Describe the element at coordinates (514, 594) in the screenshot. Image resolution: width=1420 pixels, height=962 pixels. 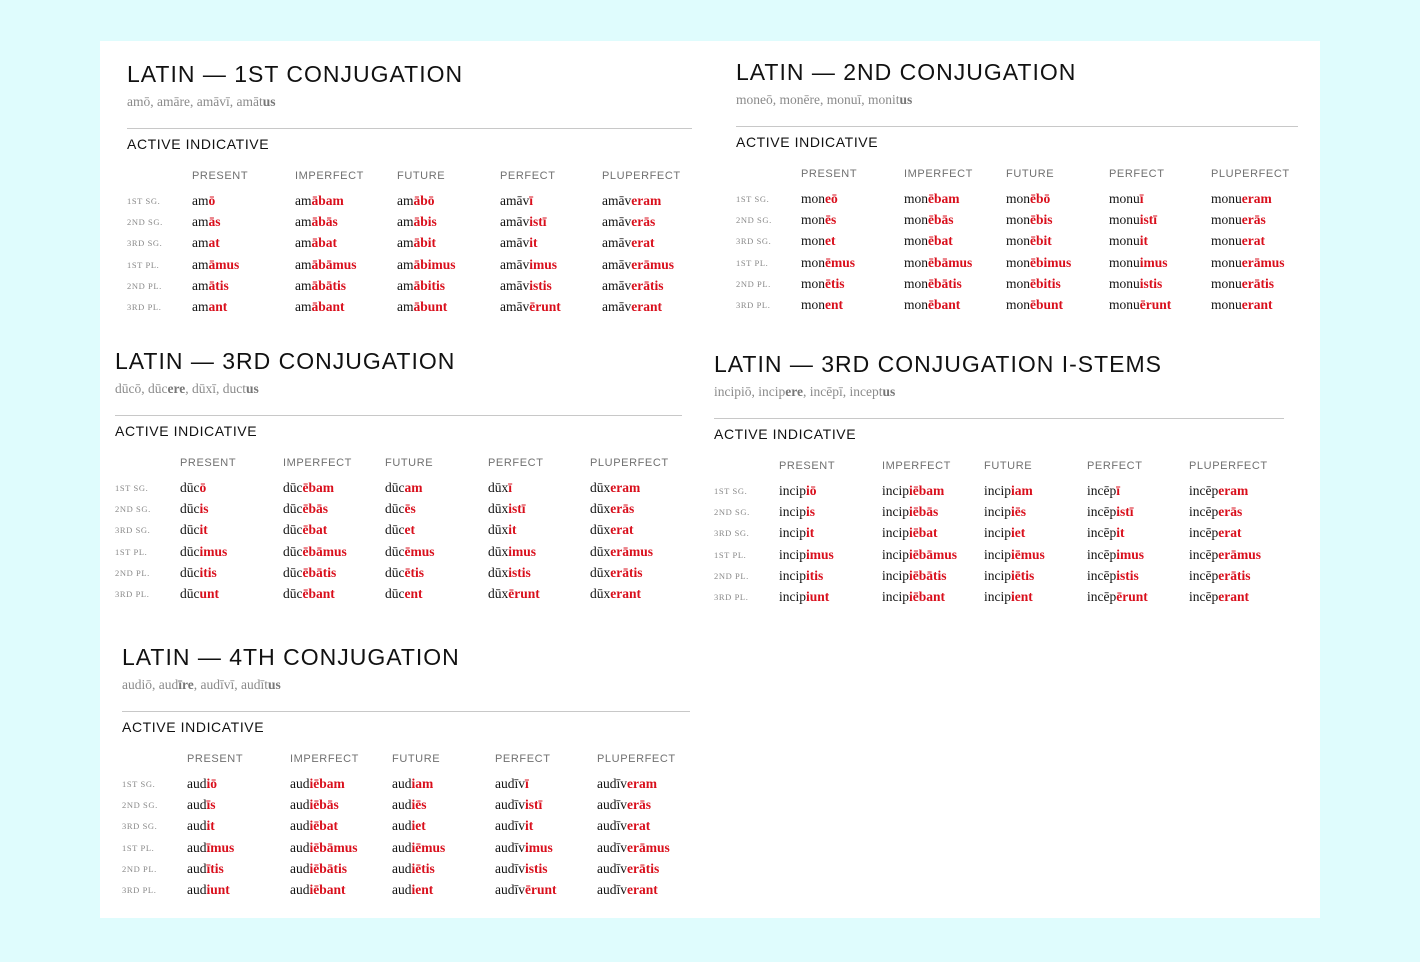
I see `verb-form: dūxērunt` at that location.